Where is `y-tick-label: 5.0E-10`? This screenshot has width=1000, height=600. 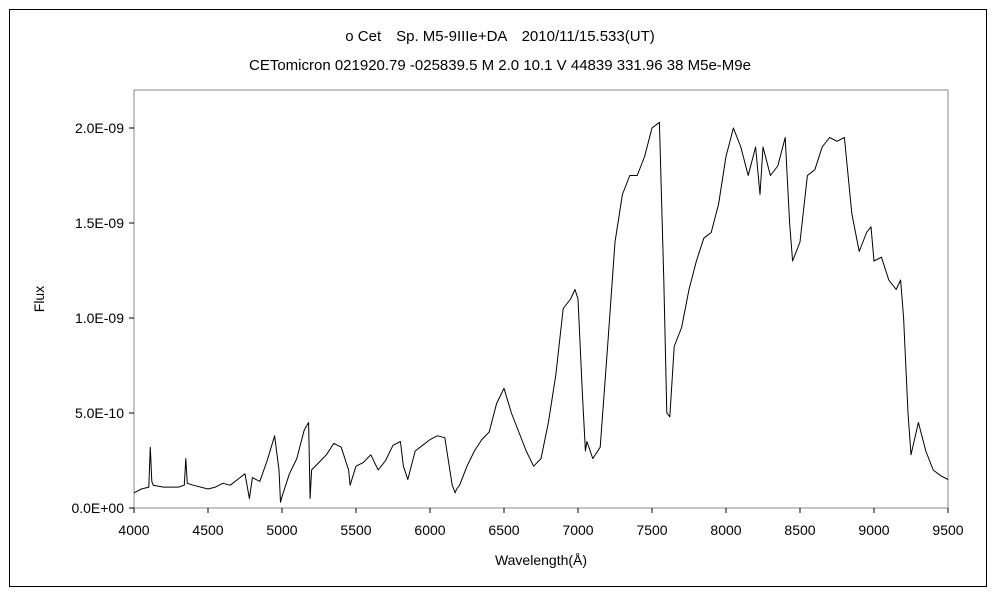 y-tick-label: 5.0E-10 is located at coordinates (99, 413).